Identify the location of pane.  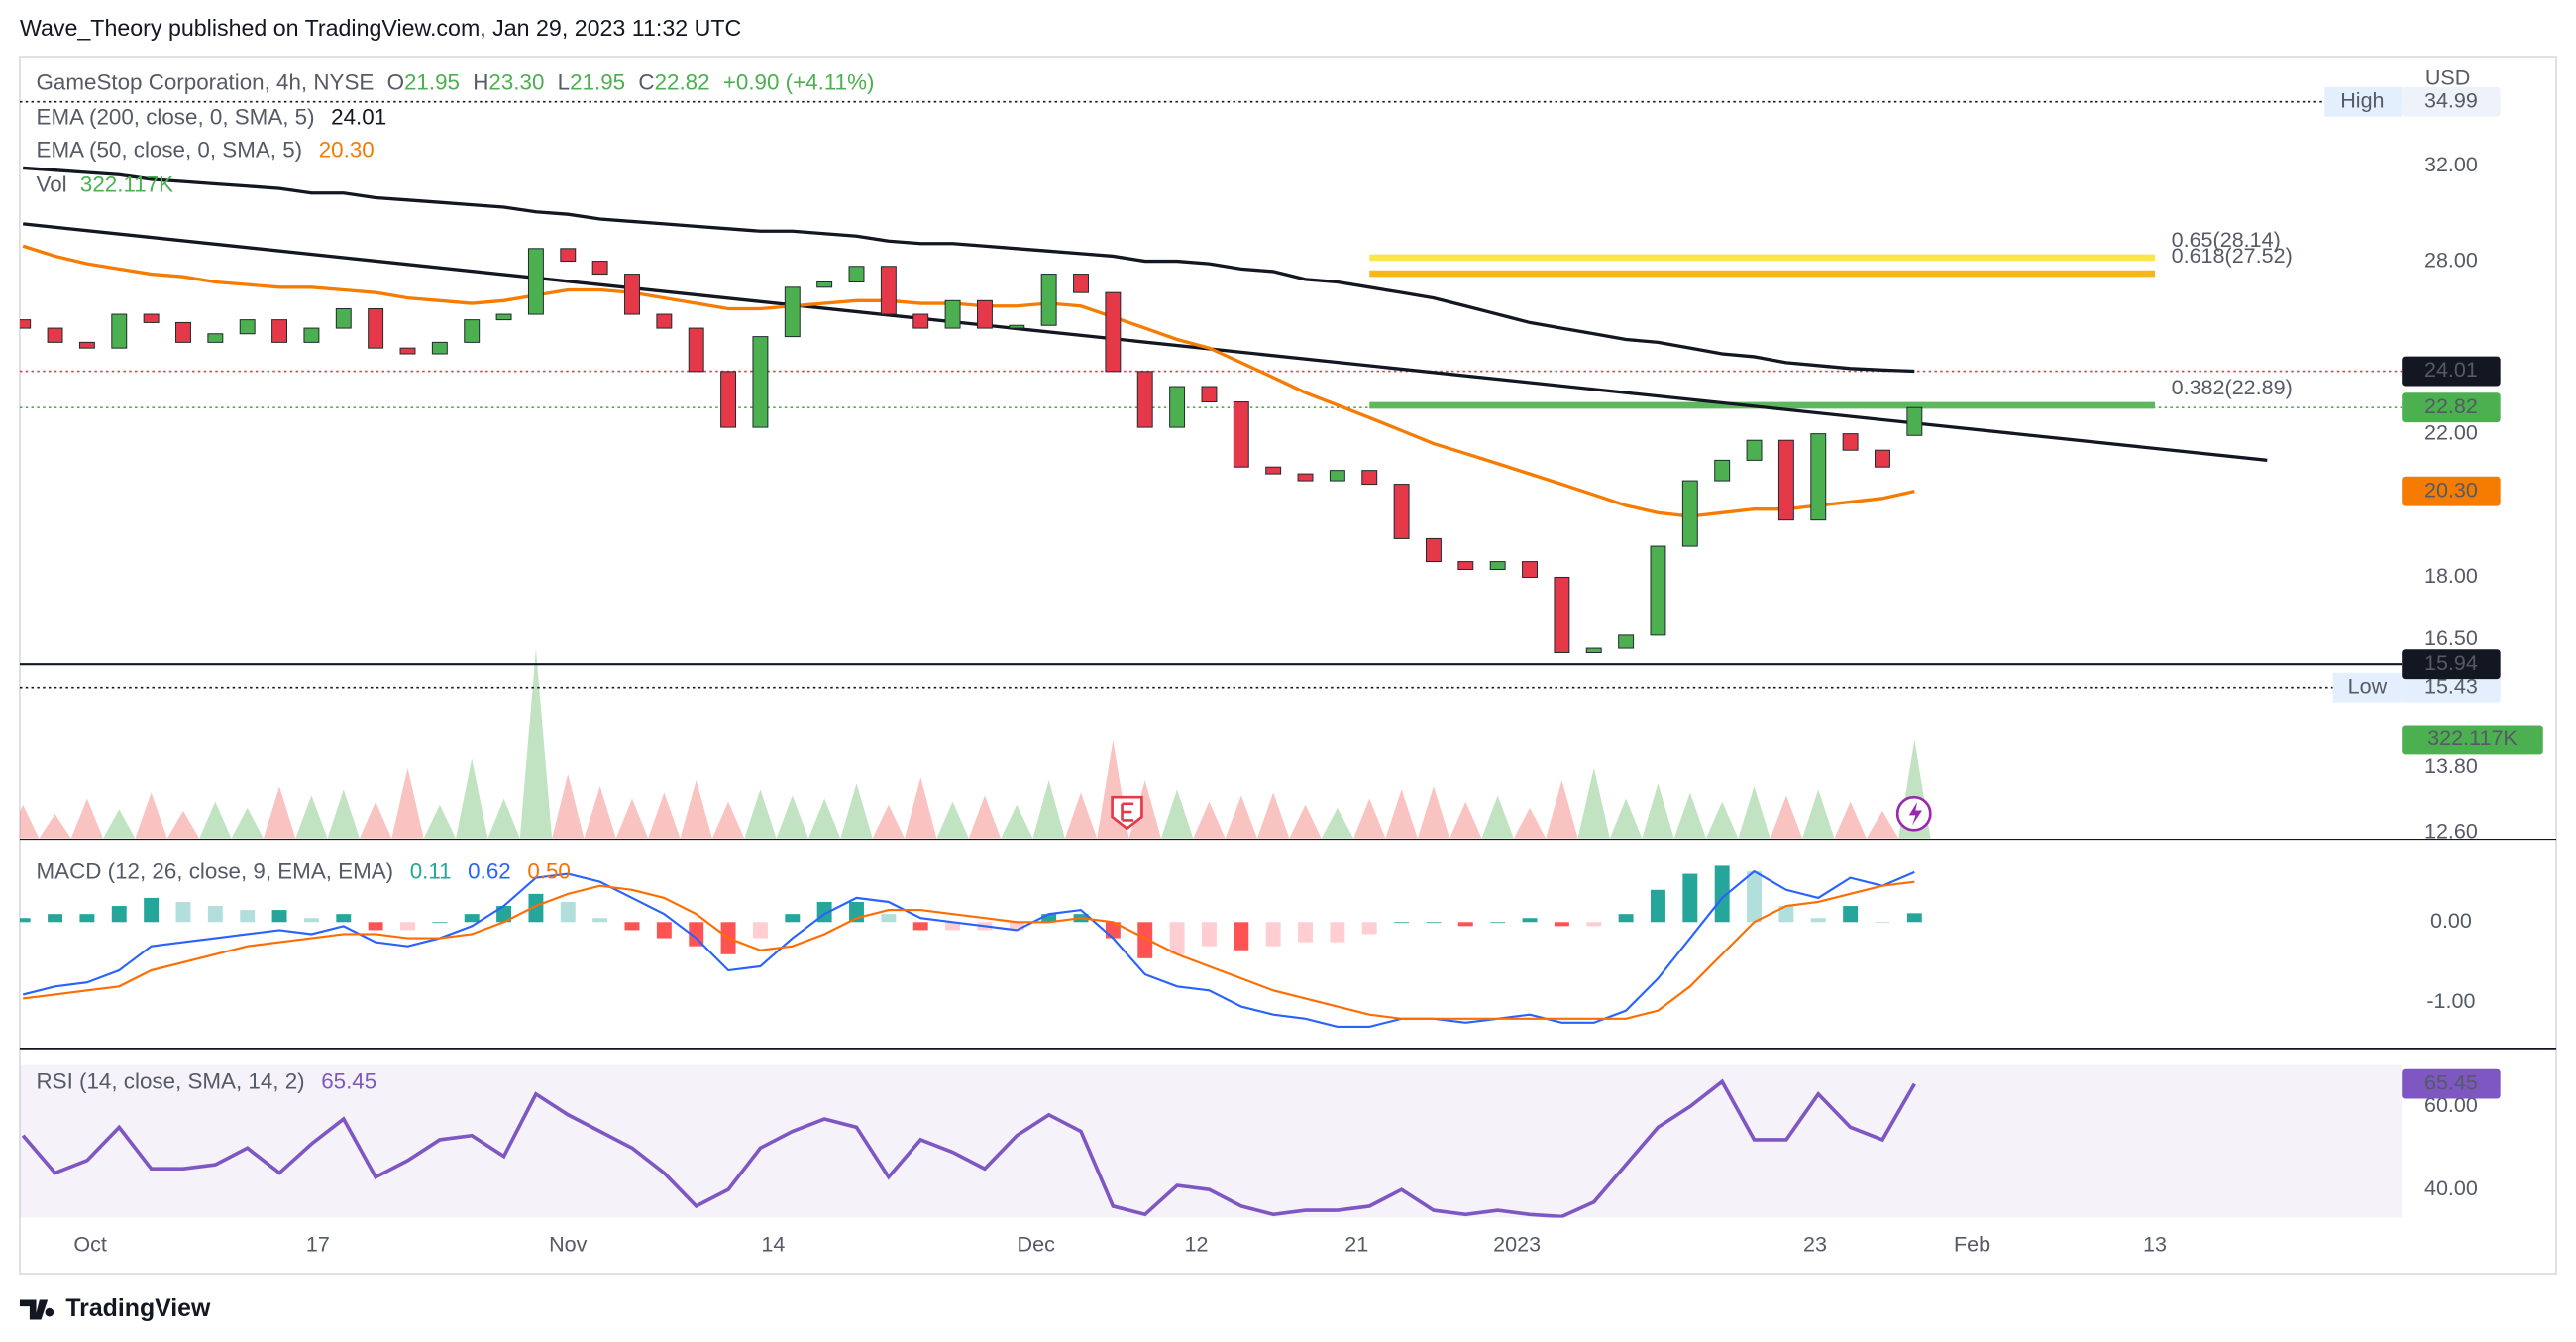
(1211, 1141).